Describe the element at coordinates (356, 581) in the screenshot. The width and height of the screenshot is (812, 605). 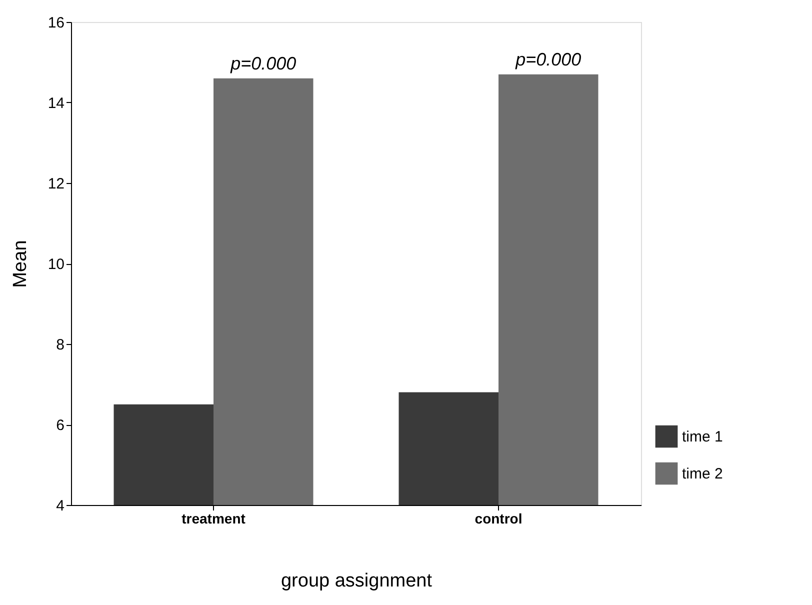
I see `x-axis-title: group assignment` at that location.